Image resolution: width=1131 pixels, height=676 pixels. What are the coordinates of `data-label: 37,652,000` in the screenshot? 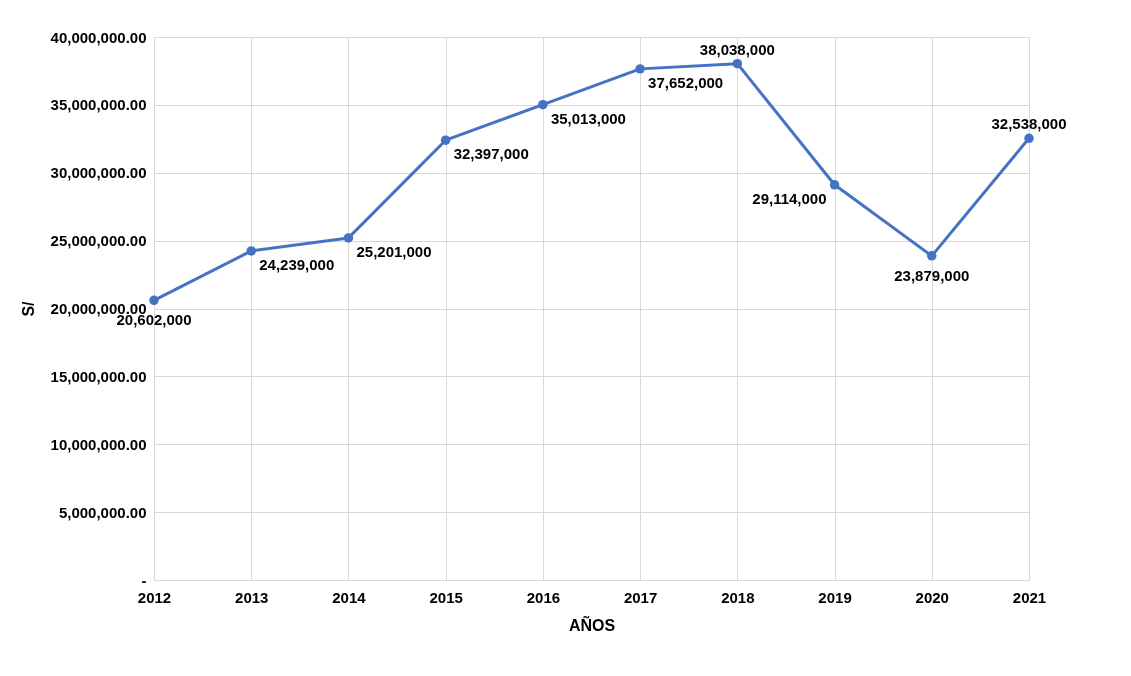 It's located at (686, 82).